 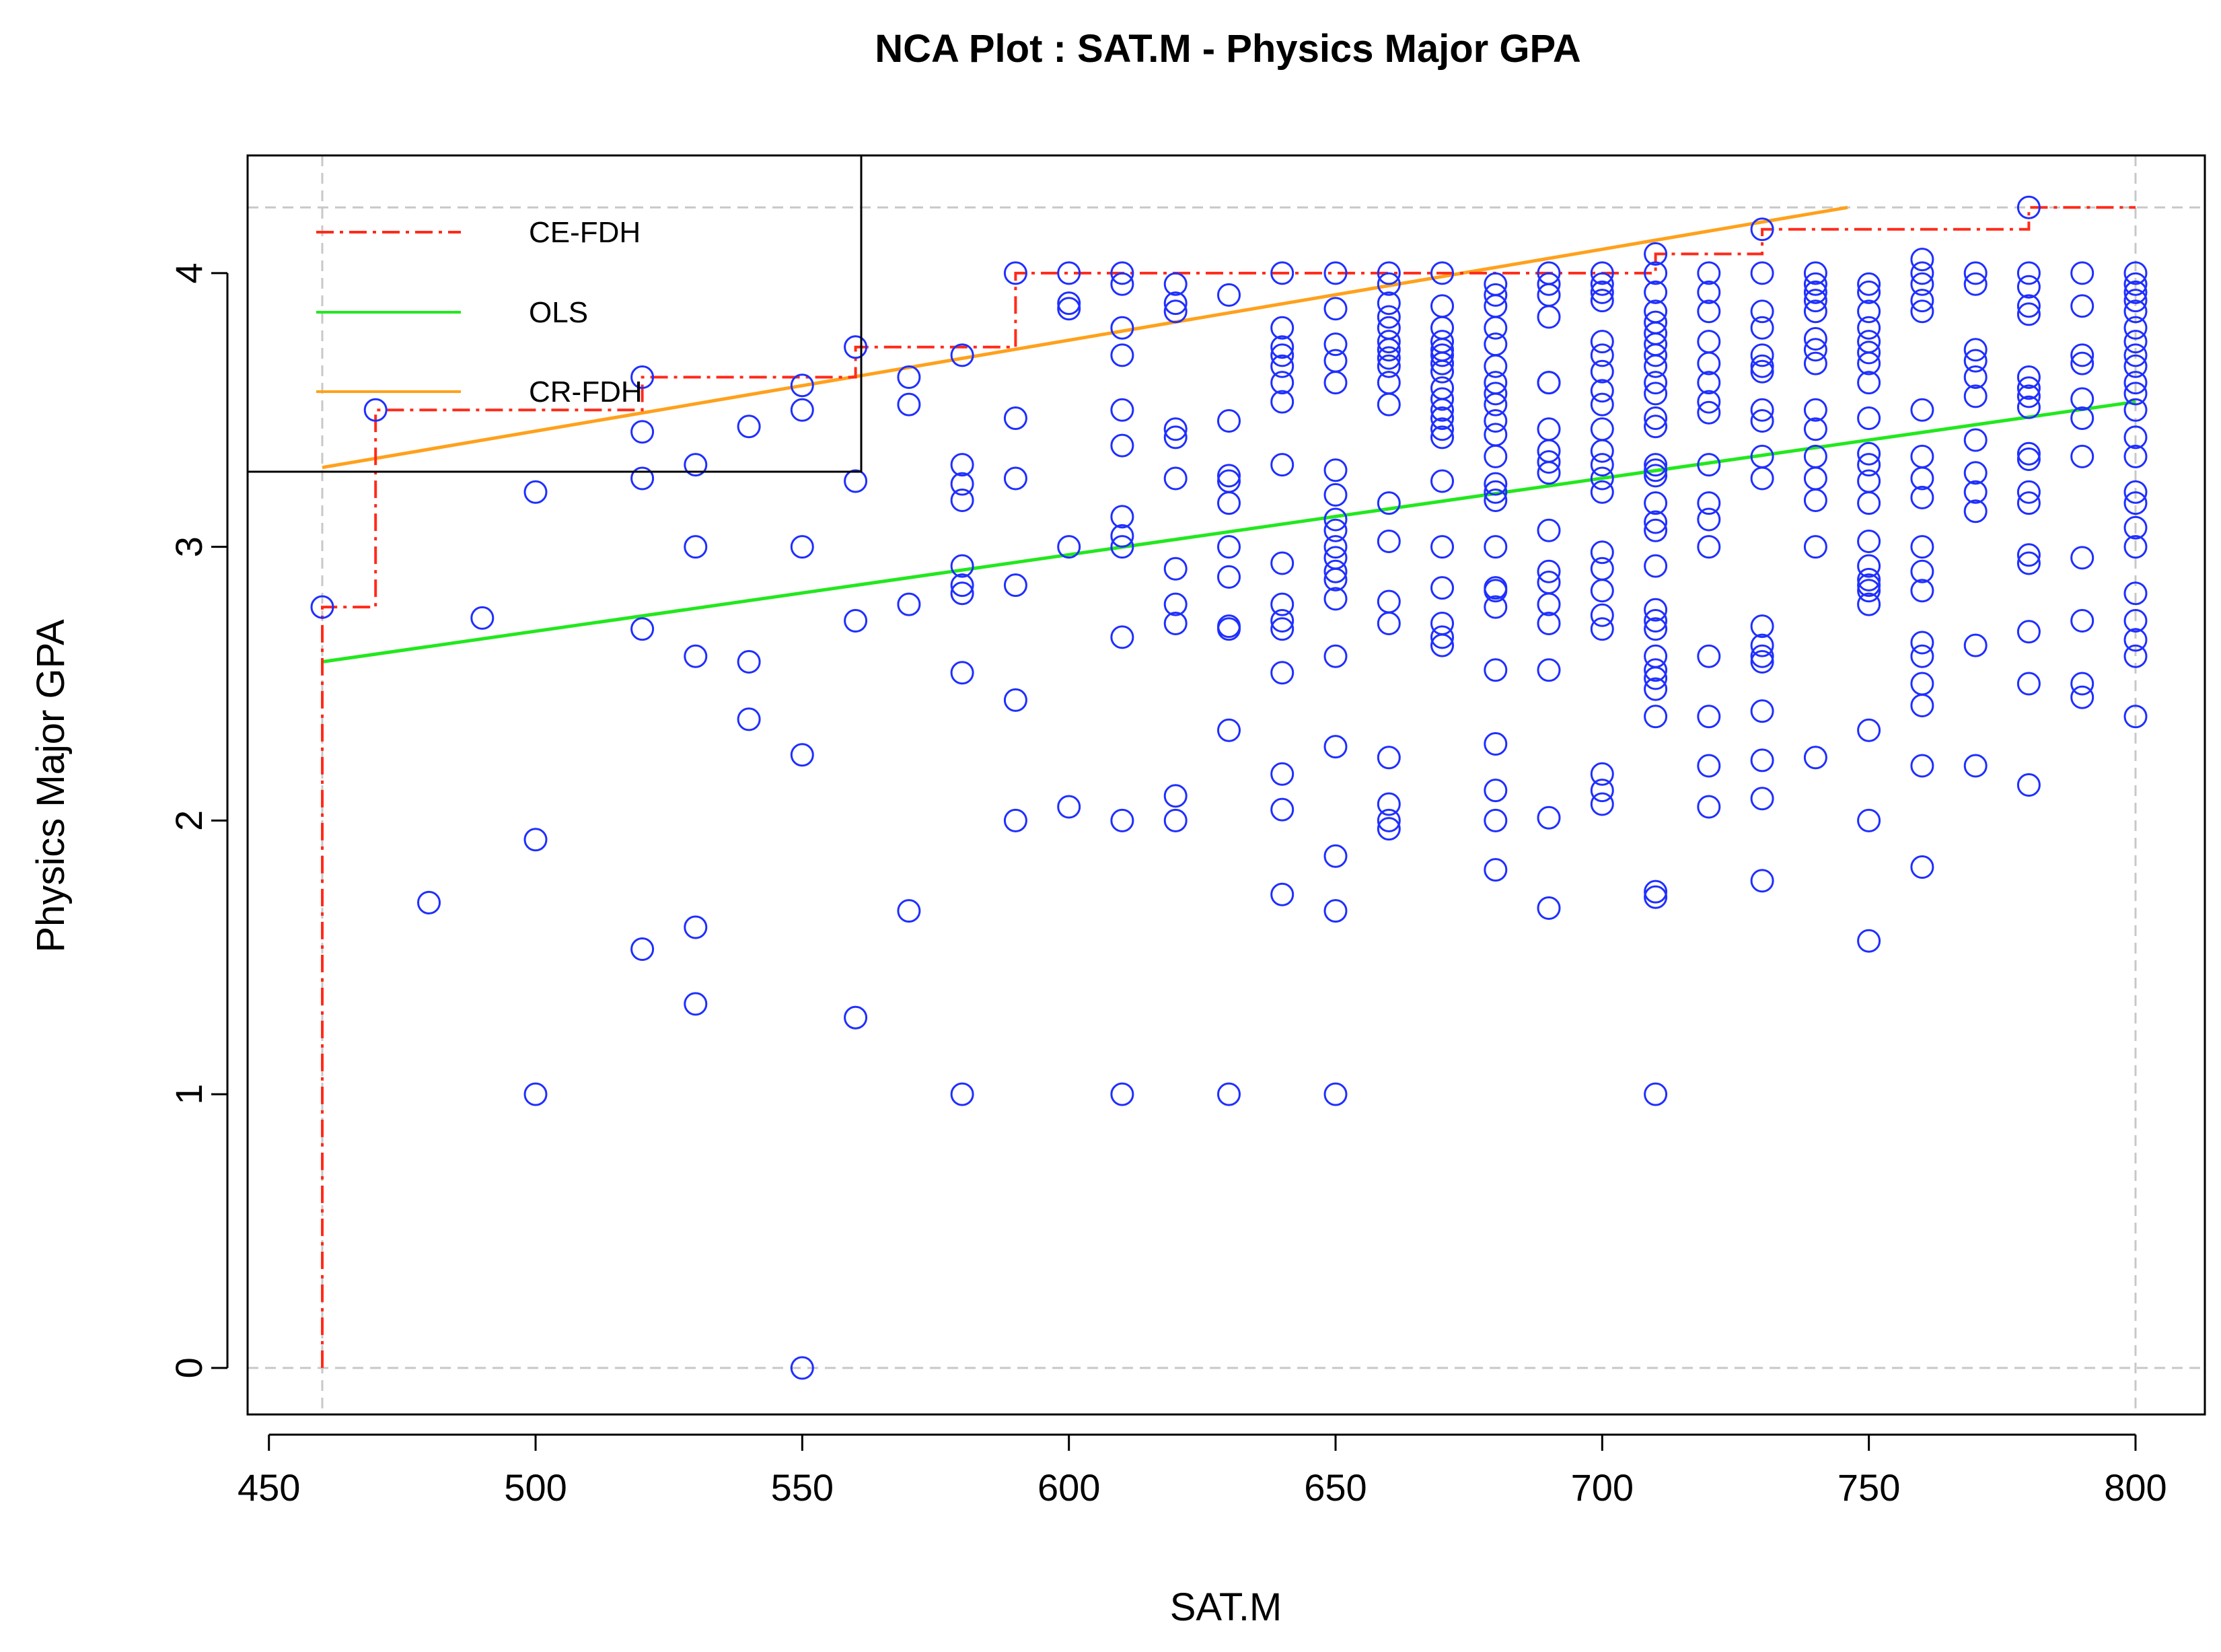 I want to click on x-tick-label: 550, so click(x=802, y=1487).